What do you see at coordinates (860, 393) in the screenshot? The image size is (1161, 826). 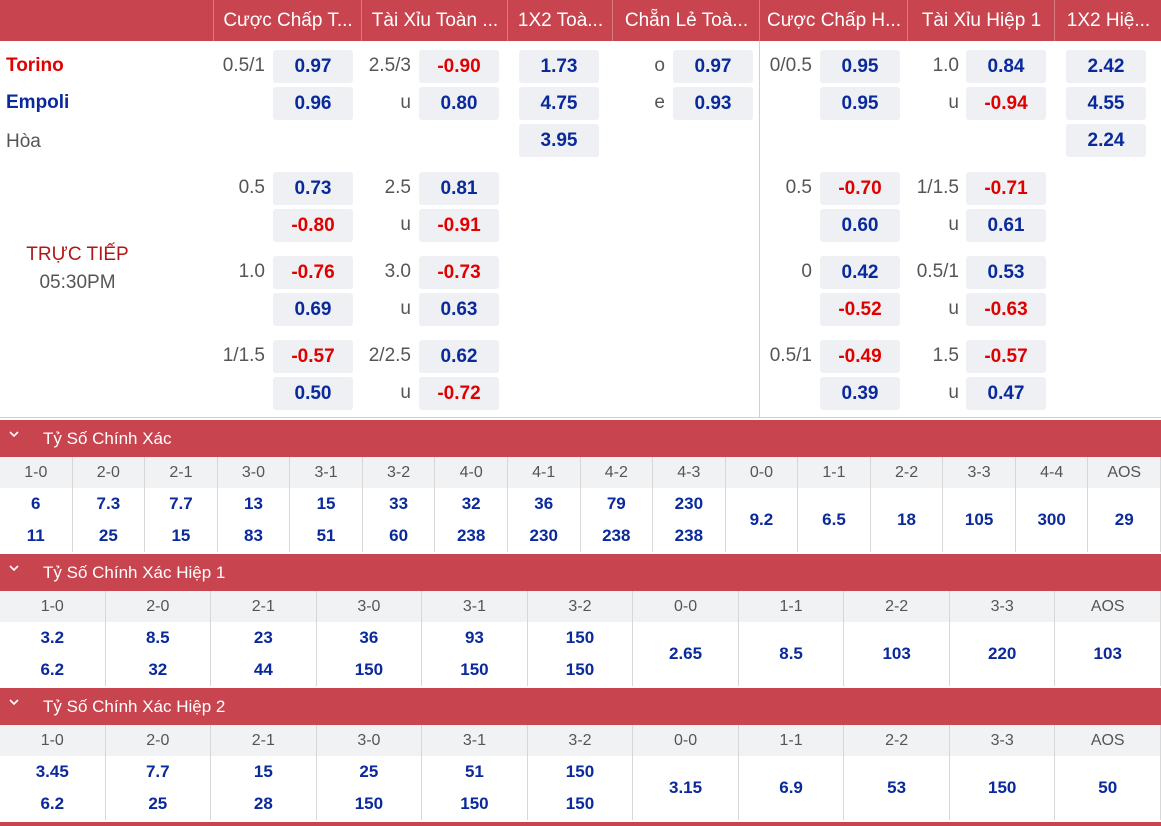 I see `ah-h1-away-odds: 0.39` at bounding box center [860, 393].